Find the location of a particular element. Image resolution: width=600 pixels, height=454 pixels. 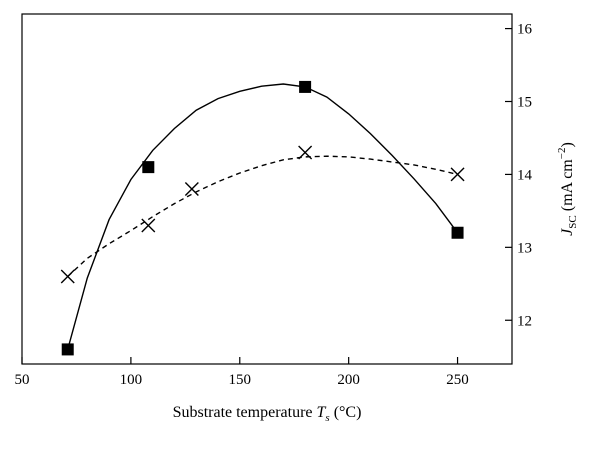

x-tick-label: 150 is located at coordinates (240, 380).